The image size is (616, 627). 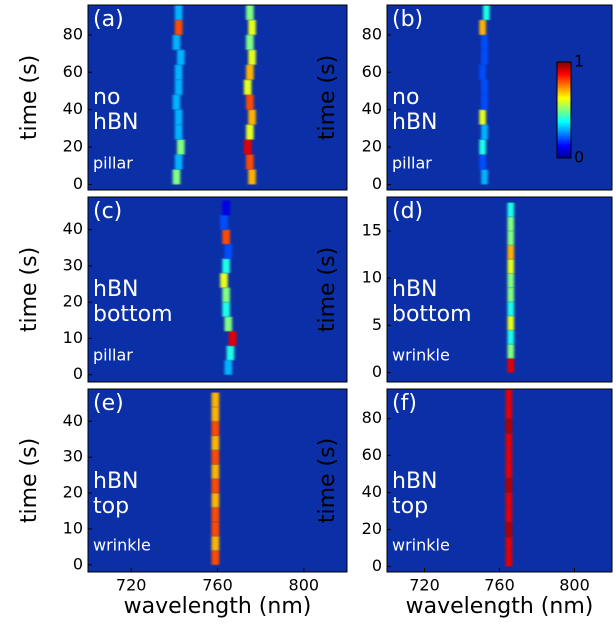 What do you see at coordinates (78, 563) in the screenshot?
I see `y-tick-label: 0` at bounding box center [78, 563].